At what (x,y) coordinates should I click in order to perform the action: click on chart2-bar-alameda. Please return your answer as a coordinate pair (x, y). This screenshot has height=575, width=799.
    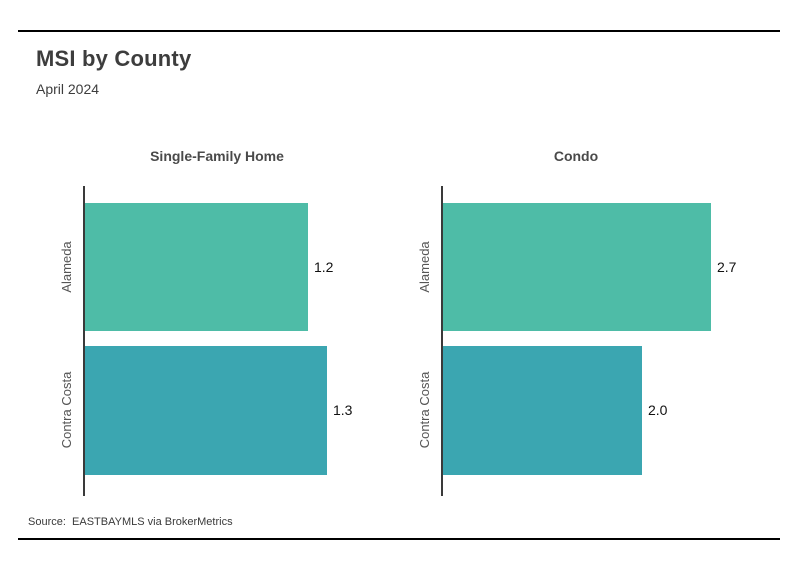
    Looking at the image, I should click on (577, 267).